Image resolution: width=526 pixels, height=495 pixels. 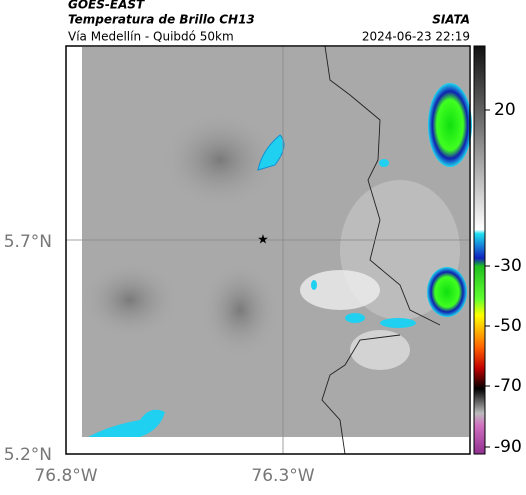 I want to click on lat-label: 5.7°N, so click(x=28, y=242).